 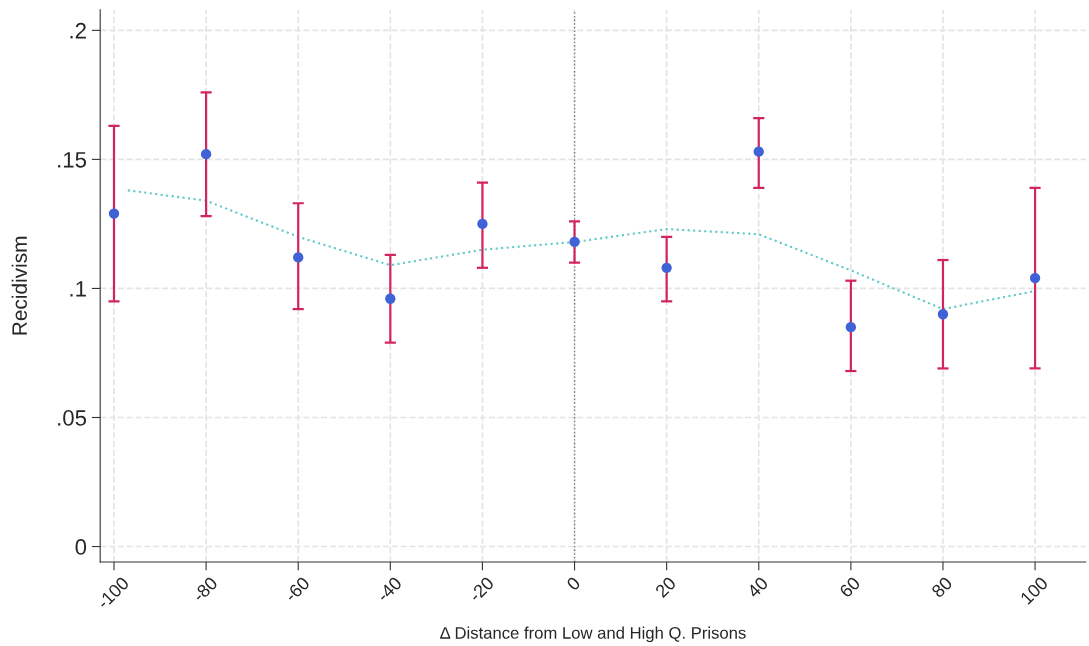 I want to click on x-tick-label: 0, so click(x=573, y=584).